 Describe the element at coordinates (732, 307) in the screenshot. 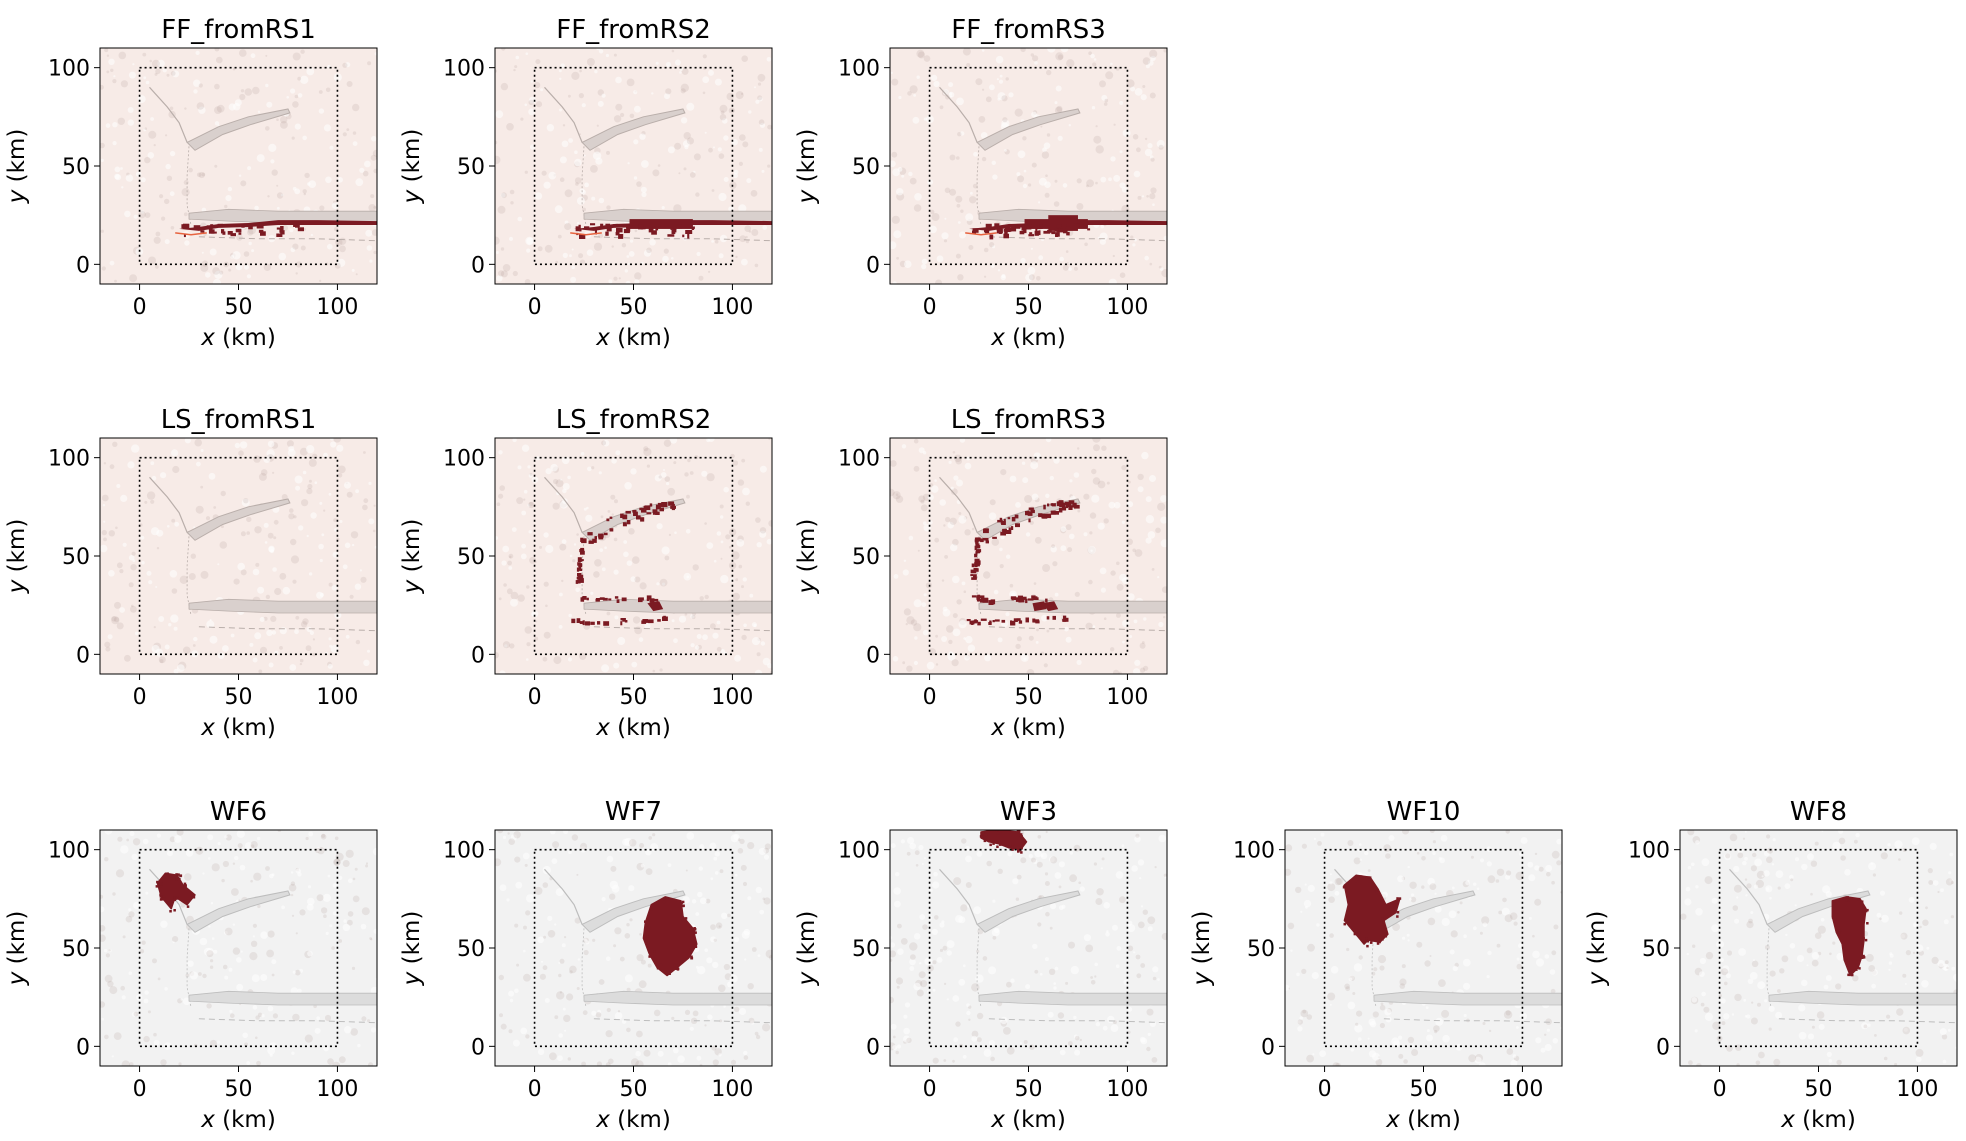

I see `x-tick-label: 100` at that location.